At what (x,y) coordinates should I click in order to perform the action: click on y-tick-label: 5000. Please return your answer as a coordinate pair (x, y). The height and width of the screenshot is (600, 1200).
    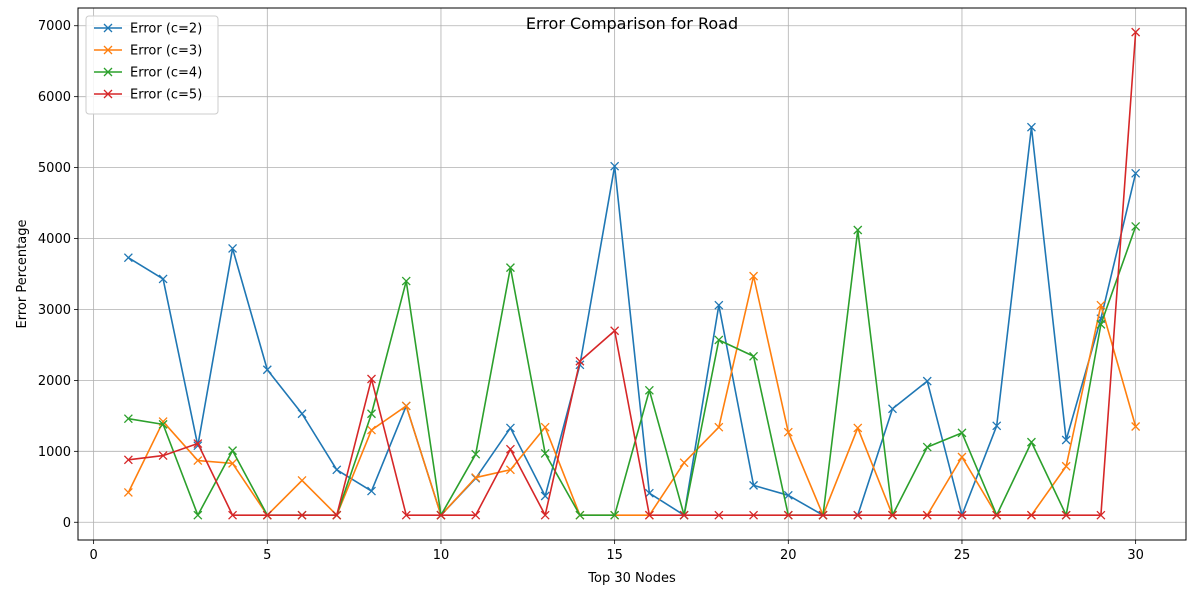
    Looking at the image, I should click on (54, 168).